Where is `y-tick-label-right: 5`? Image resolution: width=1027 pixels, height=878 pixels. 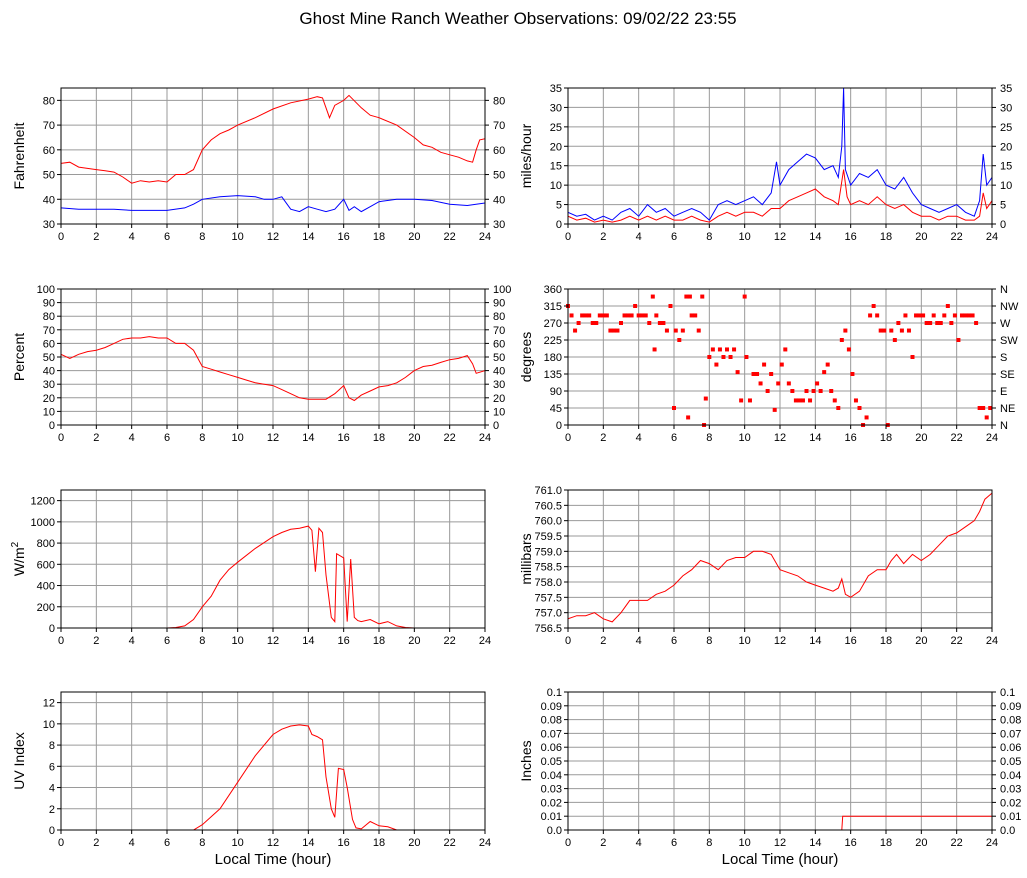
y-tick-label-right: 5 is located at coordinates (1003, 206).